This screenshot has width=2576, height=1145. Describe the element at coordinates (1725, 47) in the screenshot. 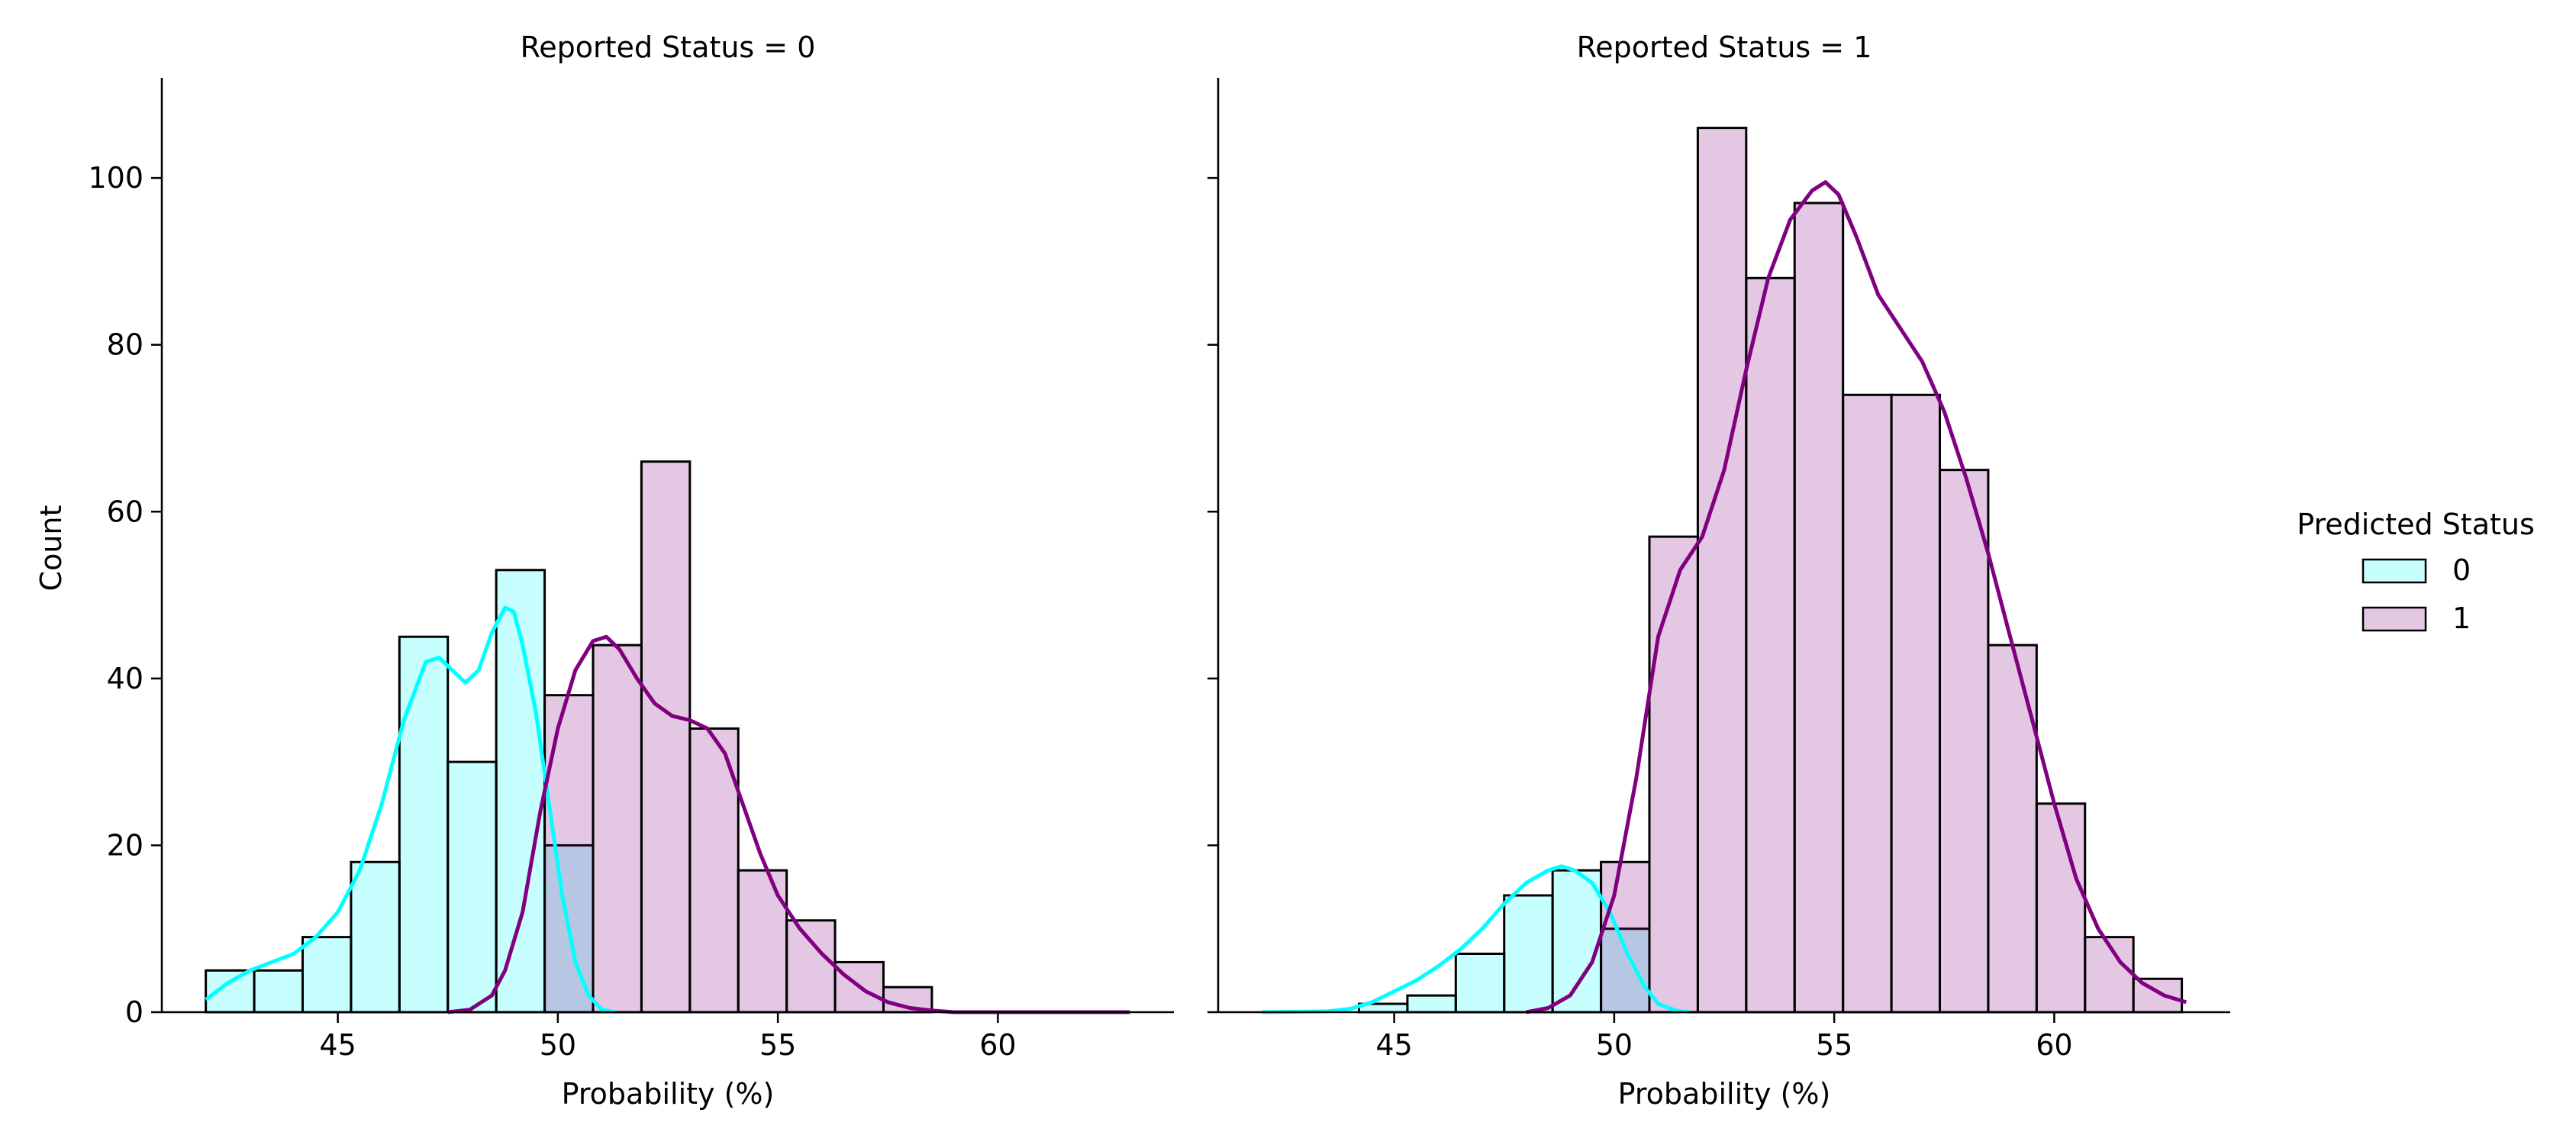

I see `panel-title: Reported Status = 1` at that location.